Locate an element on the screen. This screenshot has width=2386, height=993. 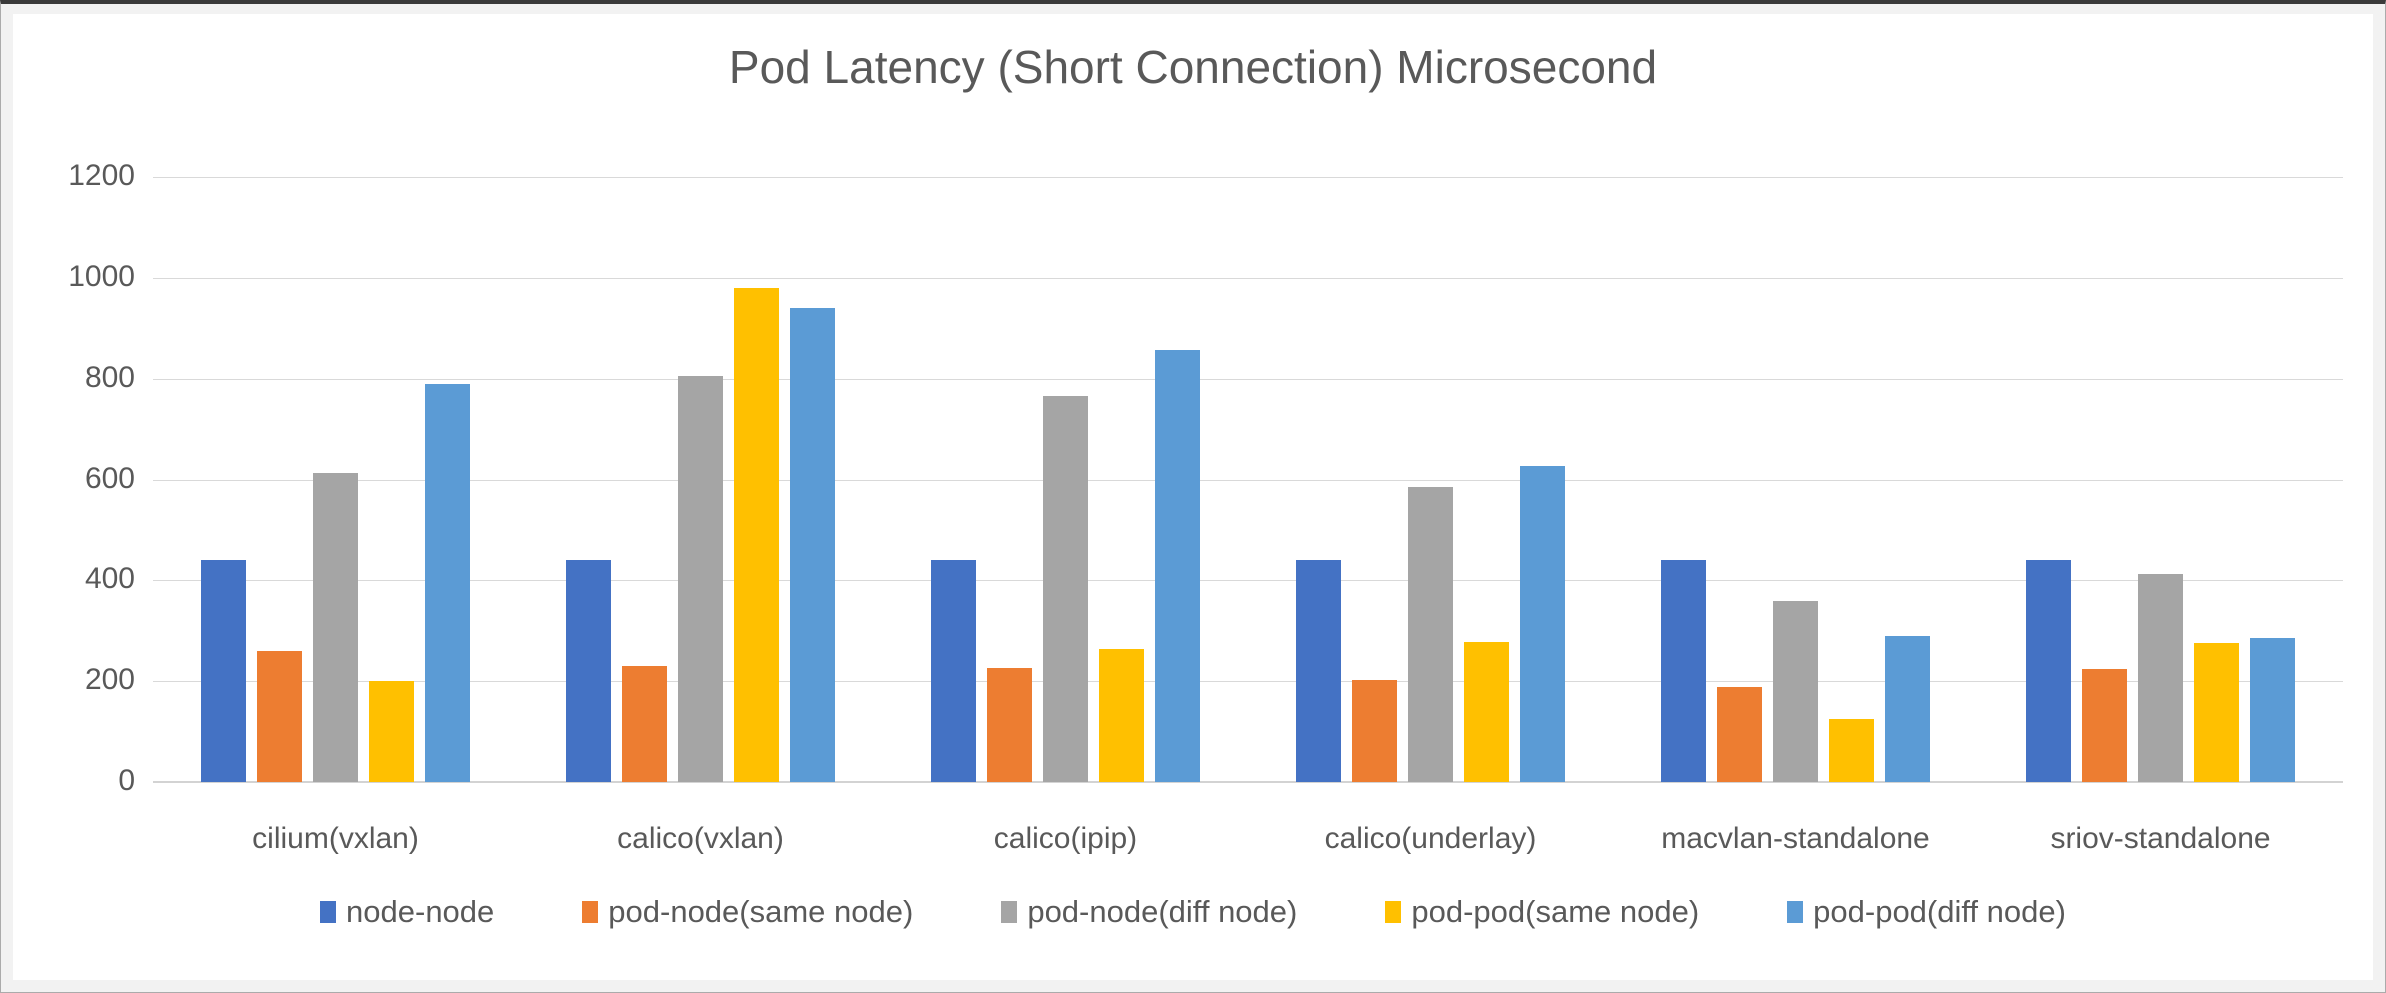
y-tick-label-1200: 1200 is located at coordinates (101, 175).